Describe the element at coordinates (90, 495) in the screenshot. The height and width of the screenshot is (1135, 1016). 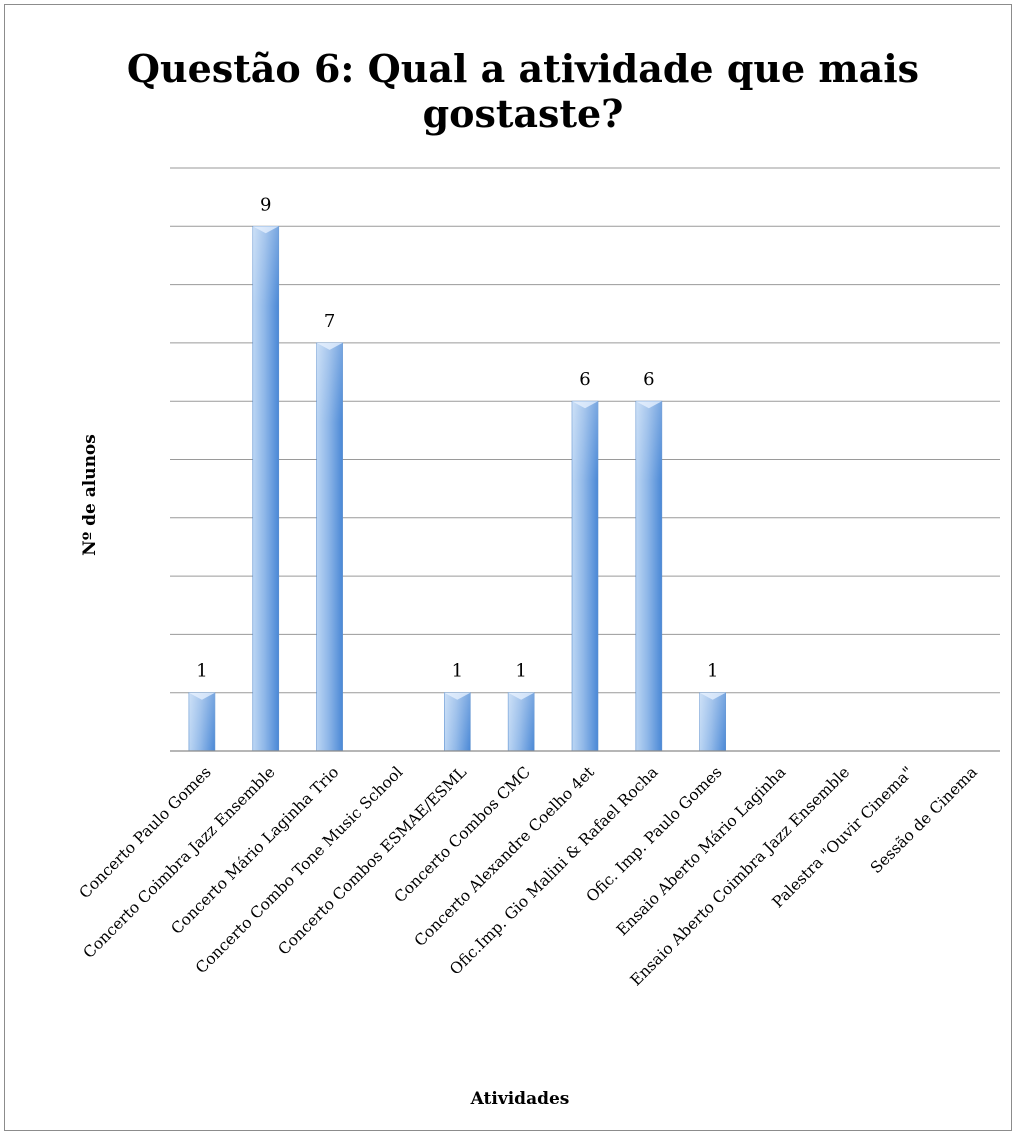
I see `y-axis-title: Nº de alunos` at that location.